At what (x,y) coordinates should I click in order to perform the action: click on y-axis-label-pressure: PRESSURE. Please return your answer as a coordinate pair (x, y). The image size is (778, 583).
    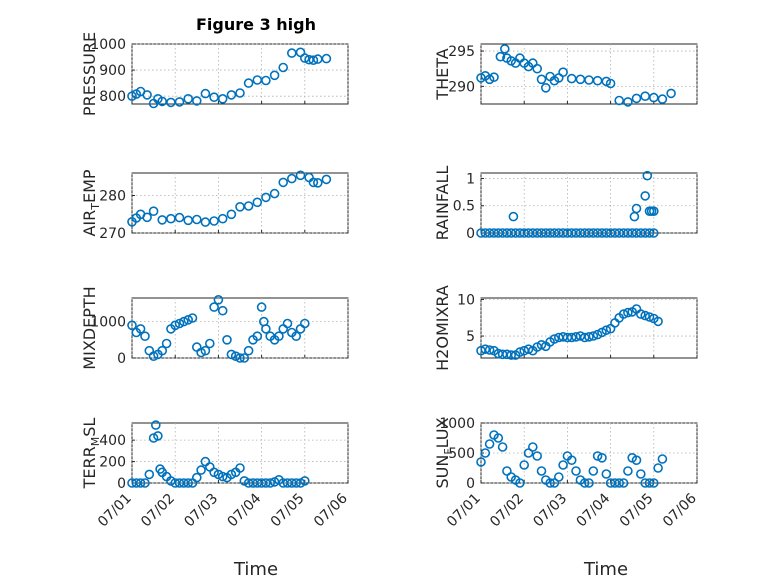
    Looking at the image, I should click on (89, 74).